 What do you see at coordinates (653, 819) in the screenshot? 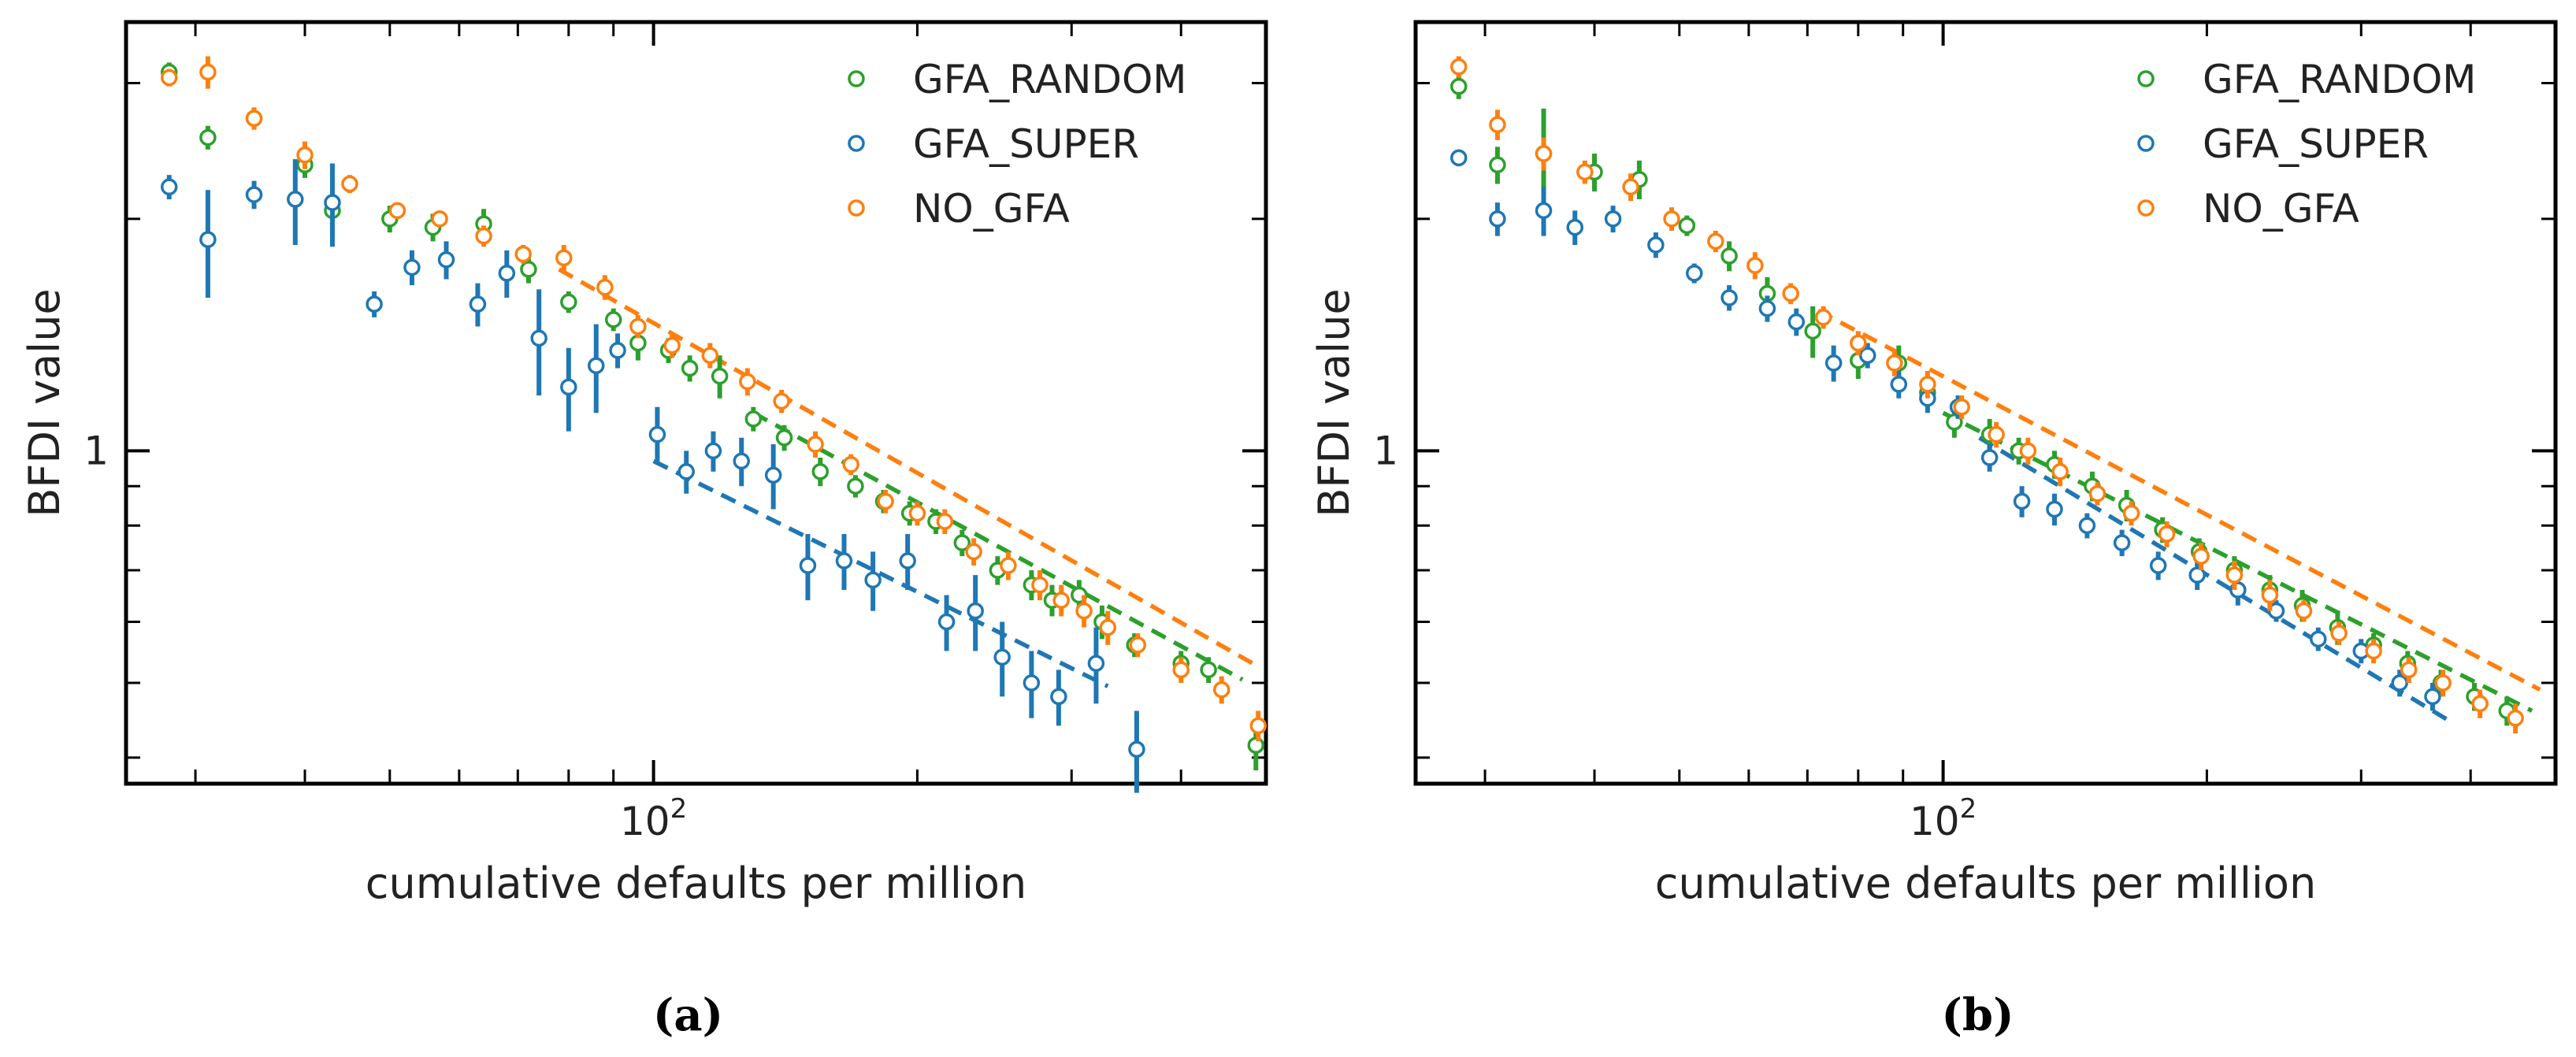
I see `x-tick-label-a: 102` at bounding box center [653, 819].